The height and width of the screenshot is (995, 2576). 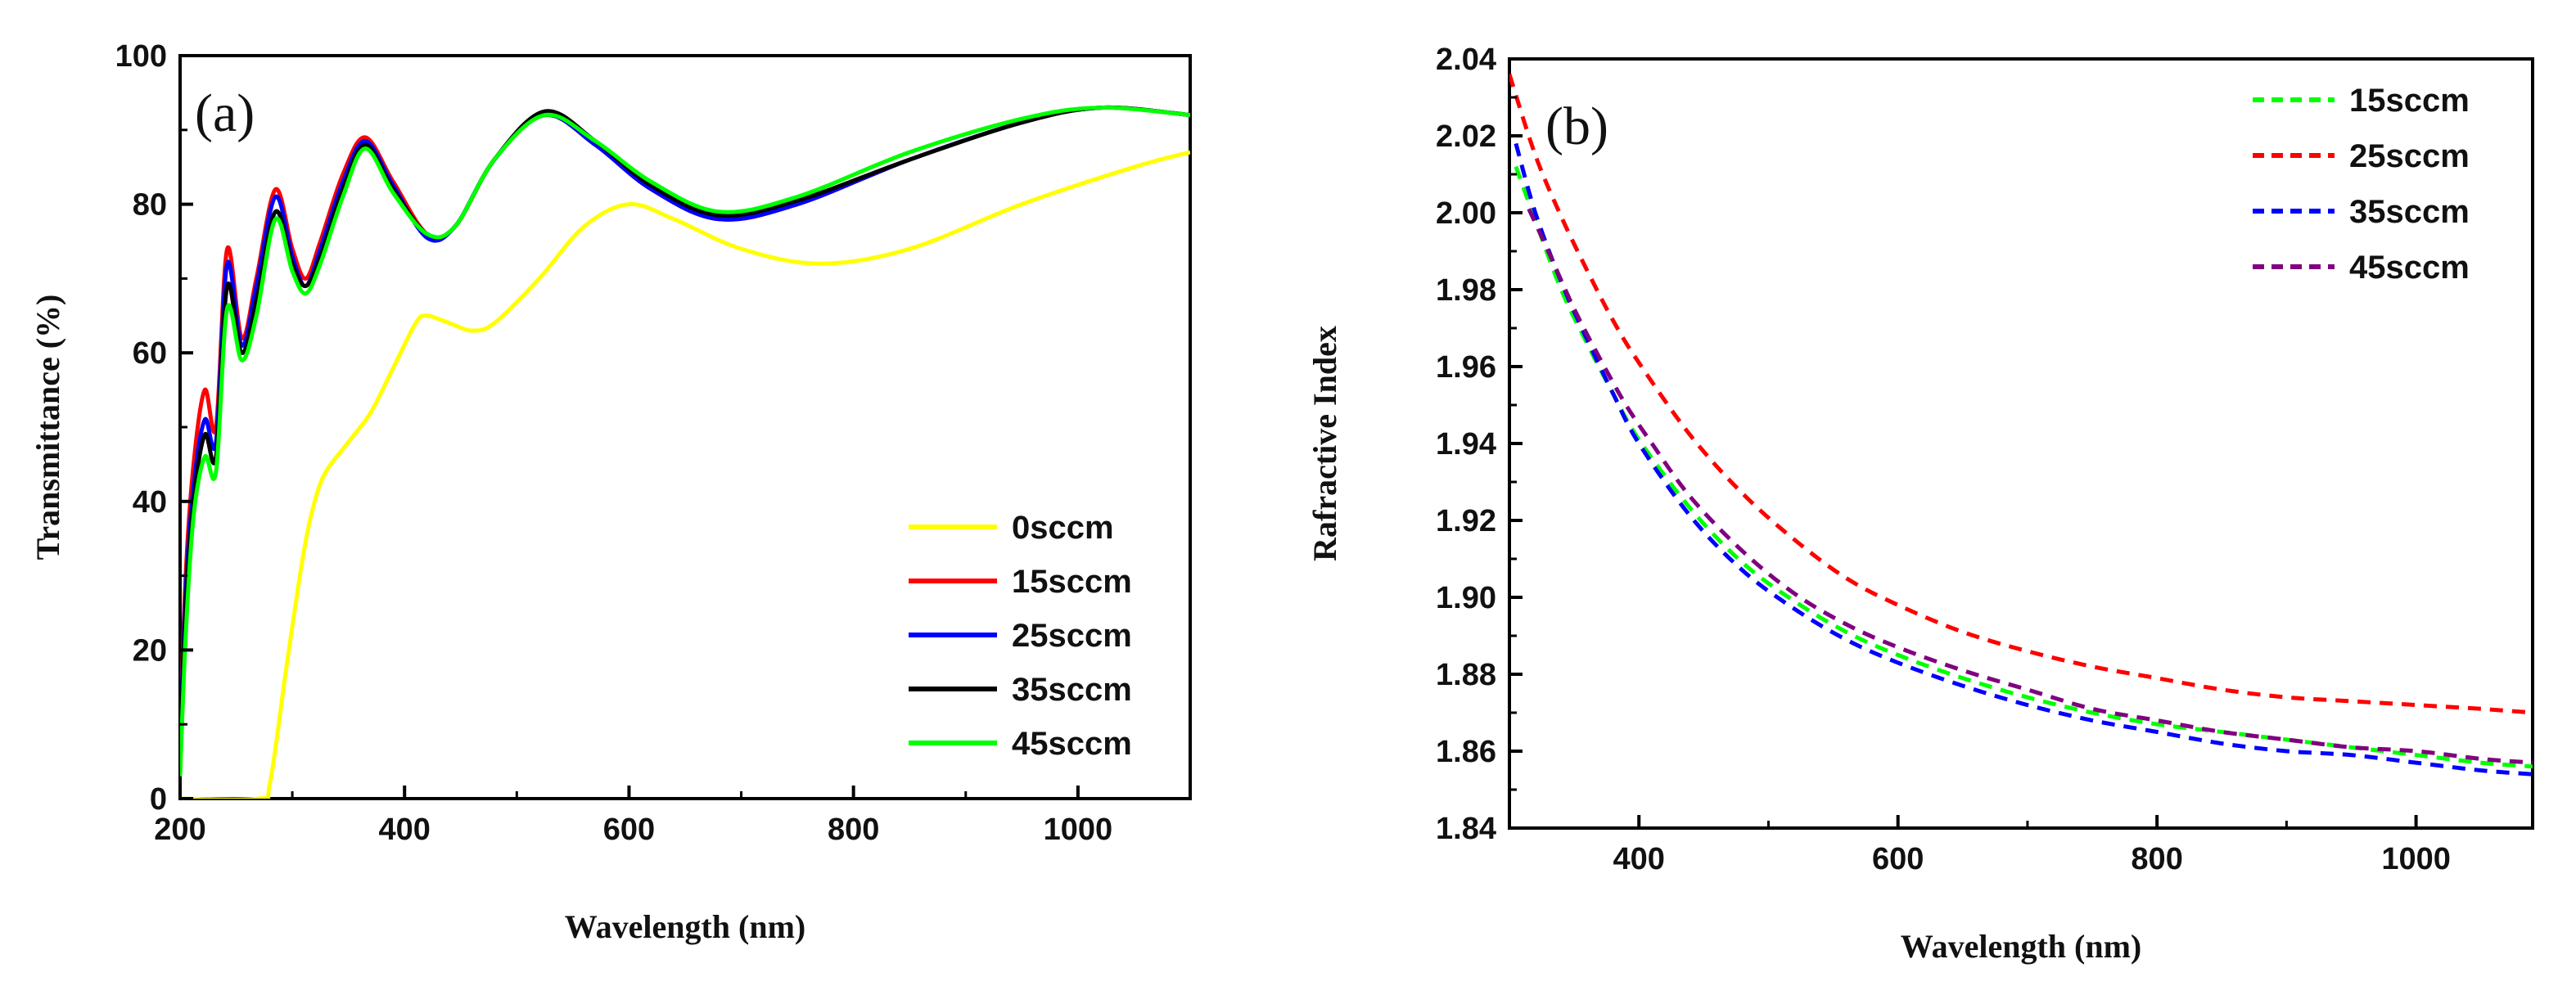 I want to click on y-tick-label-a: 40, so click(x=150, y=503).